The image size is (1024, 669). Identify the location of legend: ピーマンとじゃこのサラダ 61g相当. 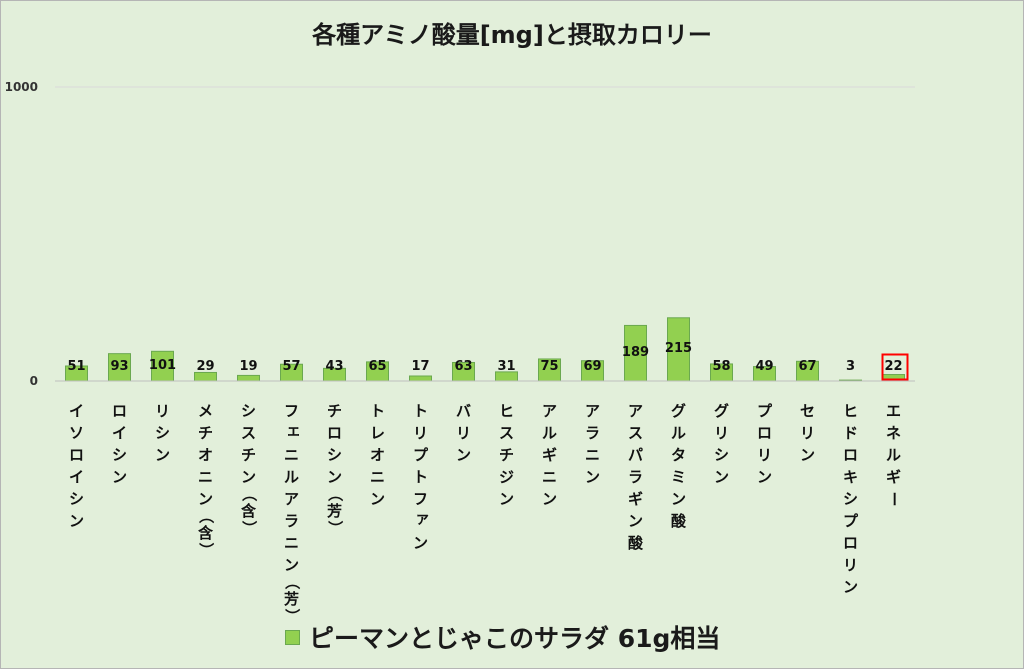
(502, 637).